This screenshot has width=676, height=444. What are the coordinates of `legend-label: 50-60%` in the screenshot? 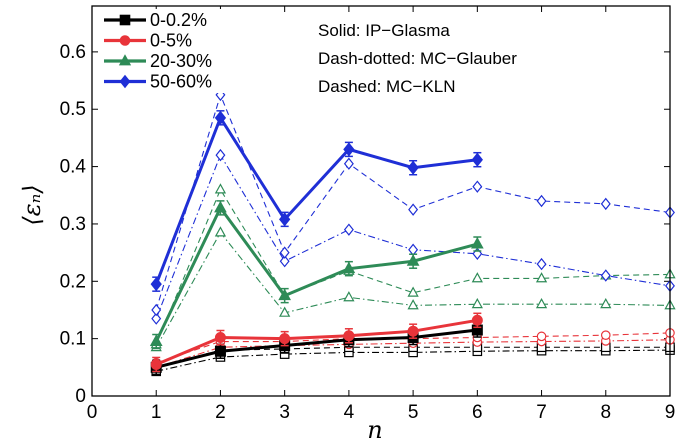 It's located at (181, 82).